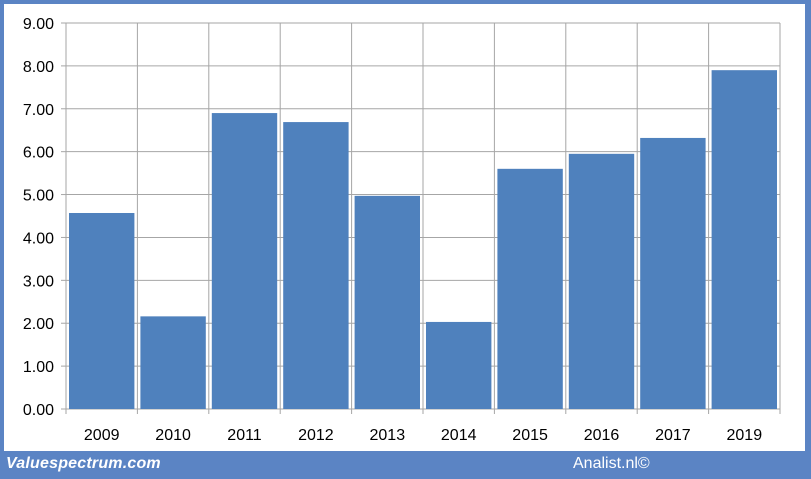  Describe the element at coordinates (530, 435) in the screenshot. I see `x-tick-label: 2015` at that location.